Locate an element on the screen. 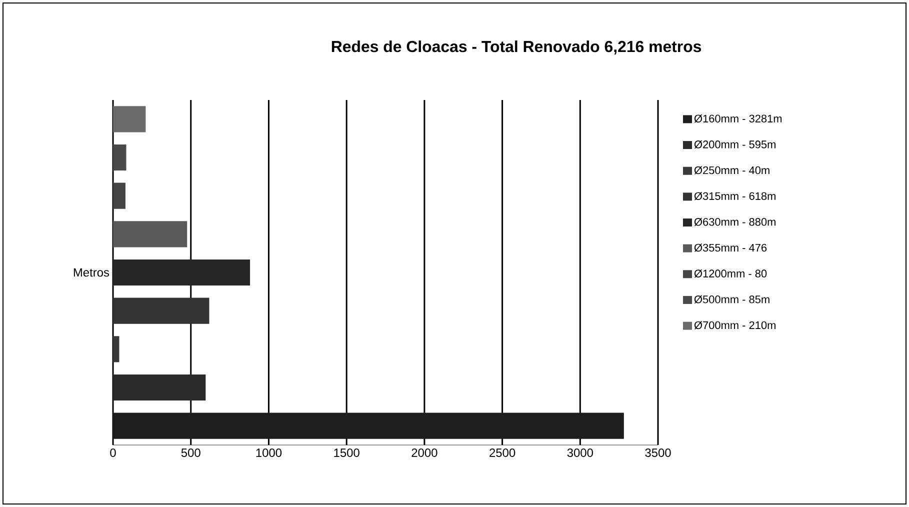 This screenshot has height=507, width=909. x-tick-label: 2500 is located at coordinates (503, 452).